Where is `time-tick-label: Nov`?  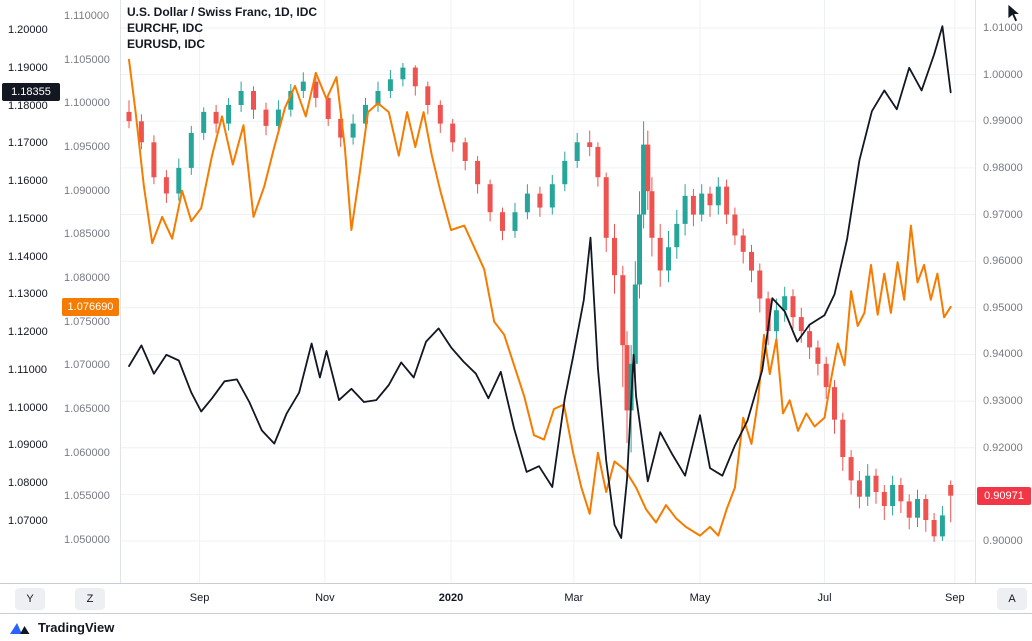
time-tick-label: Nov is located at coordinates (325, 598).